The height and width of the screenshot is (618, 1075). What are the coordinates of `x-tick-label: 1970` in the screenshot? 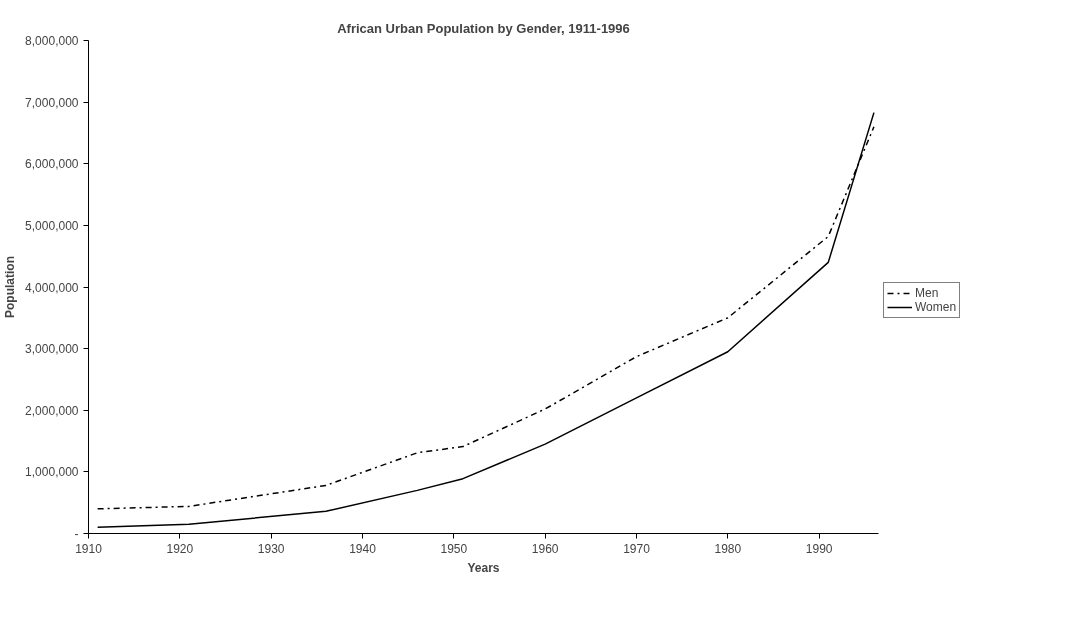 It's located at (637, 548).